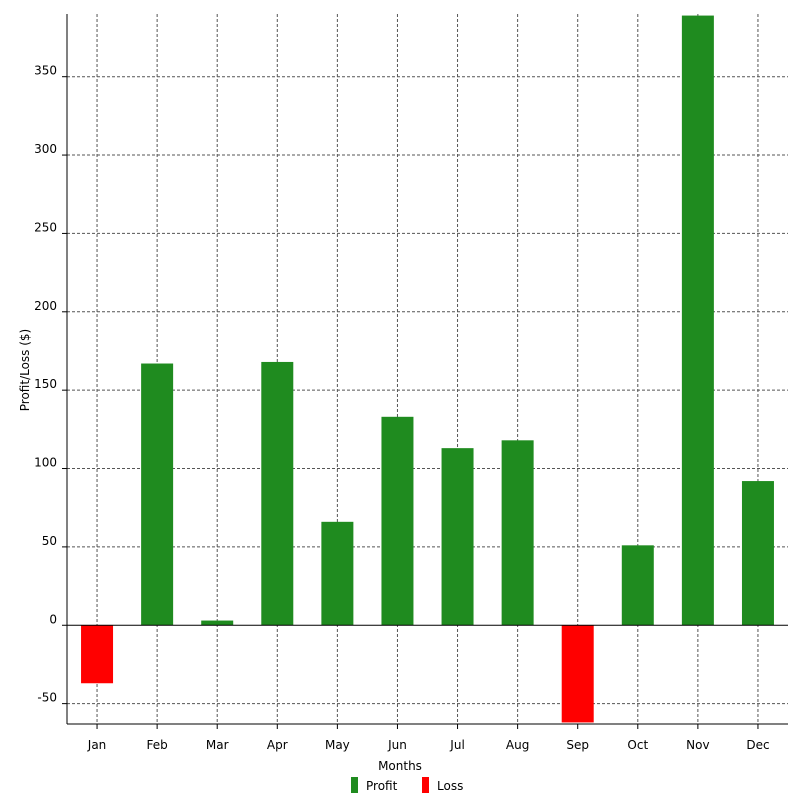 The image size is (802, 801). I want to click on bar-aug, so click(517, 533).